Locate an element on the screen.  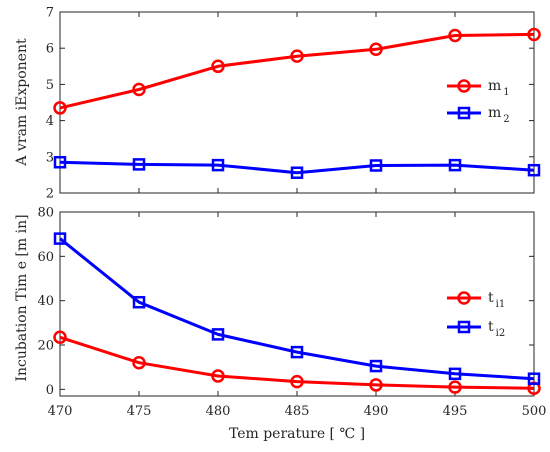
top-y-tick-label: 6 is located at coordinates (50, 49).